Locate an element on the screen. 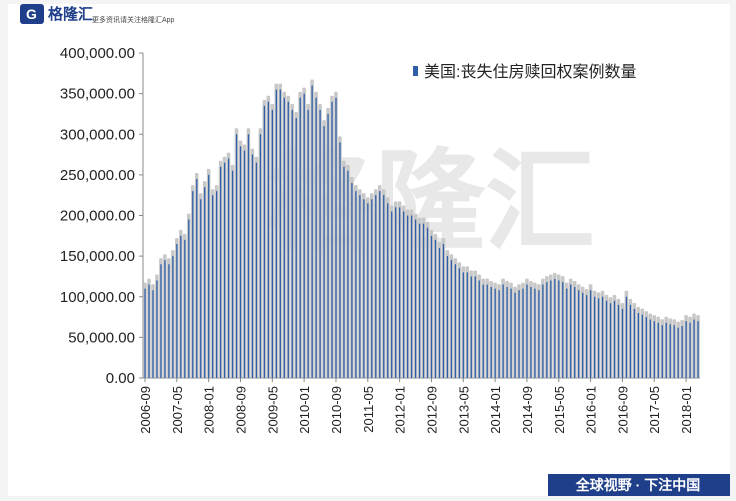  y-tick-label: 200,000.00 is located at coordinates (97, 216).